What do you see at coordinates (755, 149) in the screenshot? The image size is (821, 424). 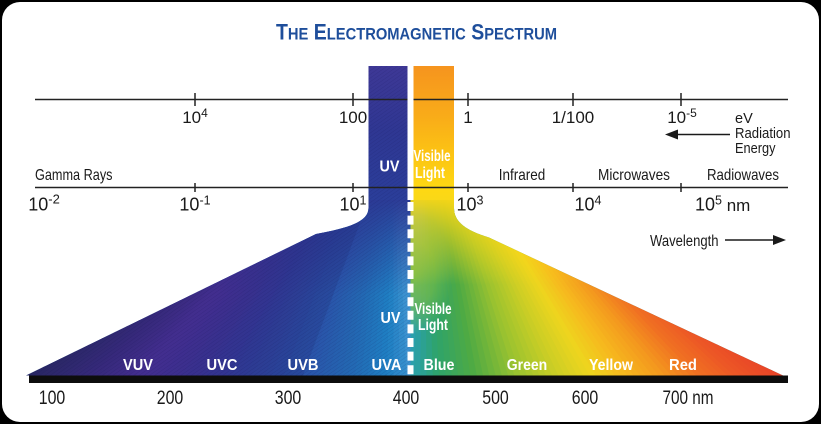 I see `svg-text: Energy` at bounding box center [755, 149].